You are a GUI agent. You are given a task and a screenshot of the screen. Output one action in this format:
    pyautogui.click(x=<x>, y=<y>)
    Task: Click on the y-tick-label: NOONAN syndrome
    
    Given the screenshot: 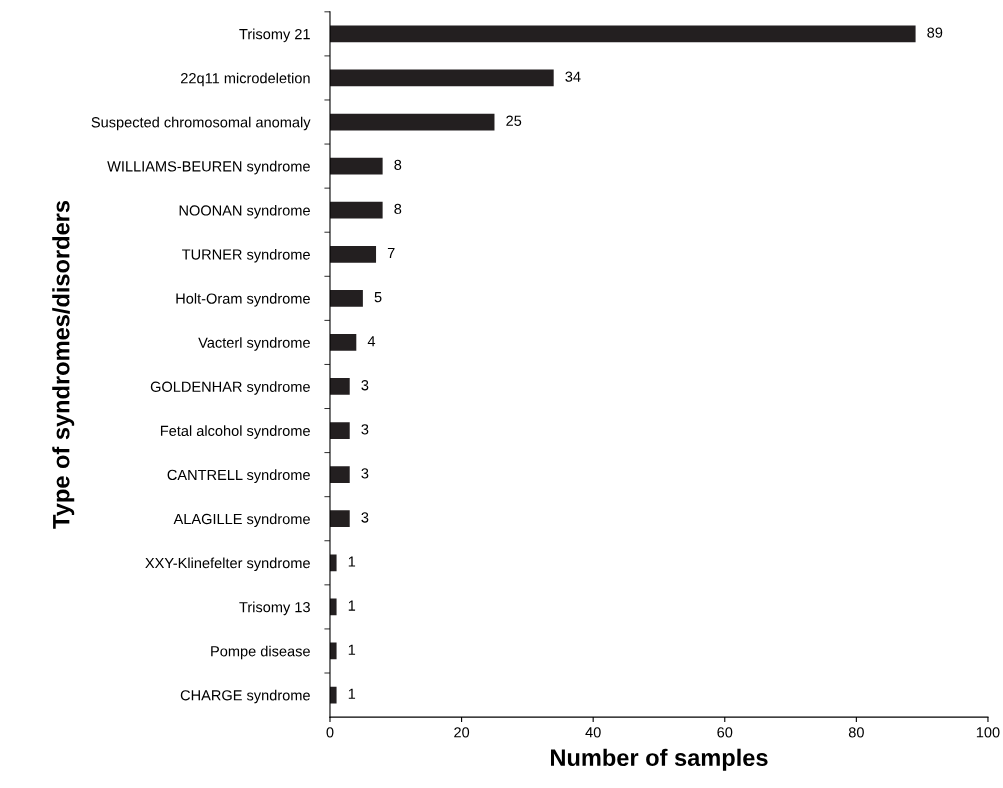 What is the action you would take?
    pyautogui.click(x=244, y=211)
    